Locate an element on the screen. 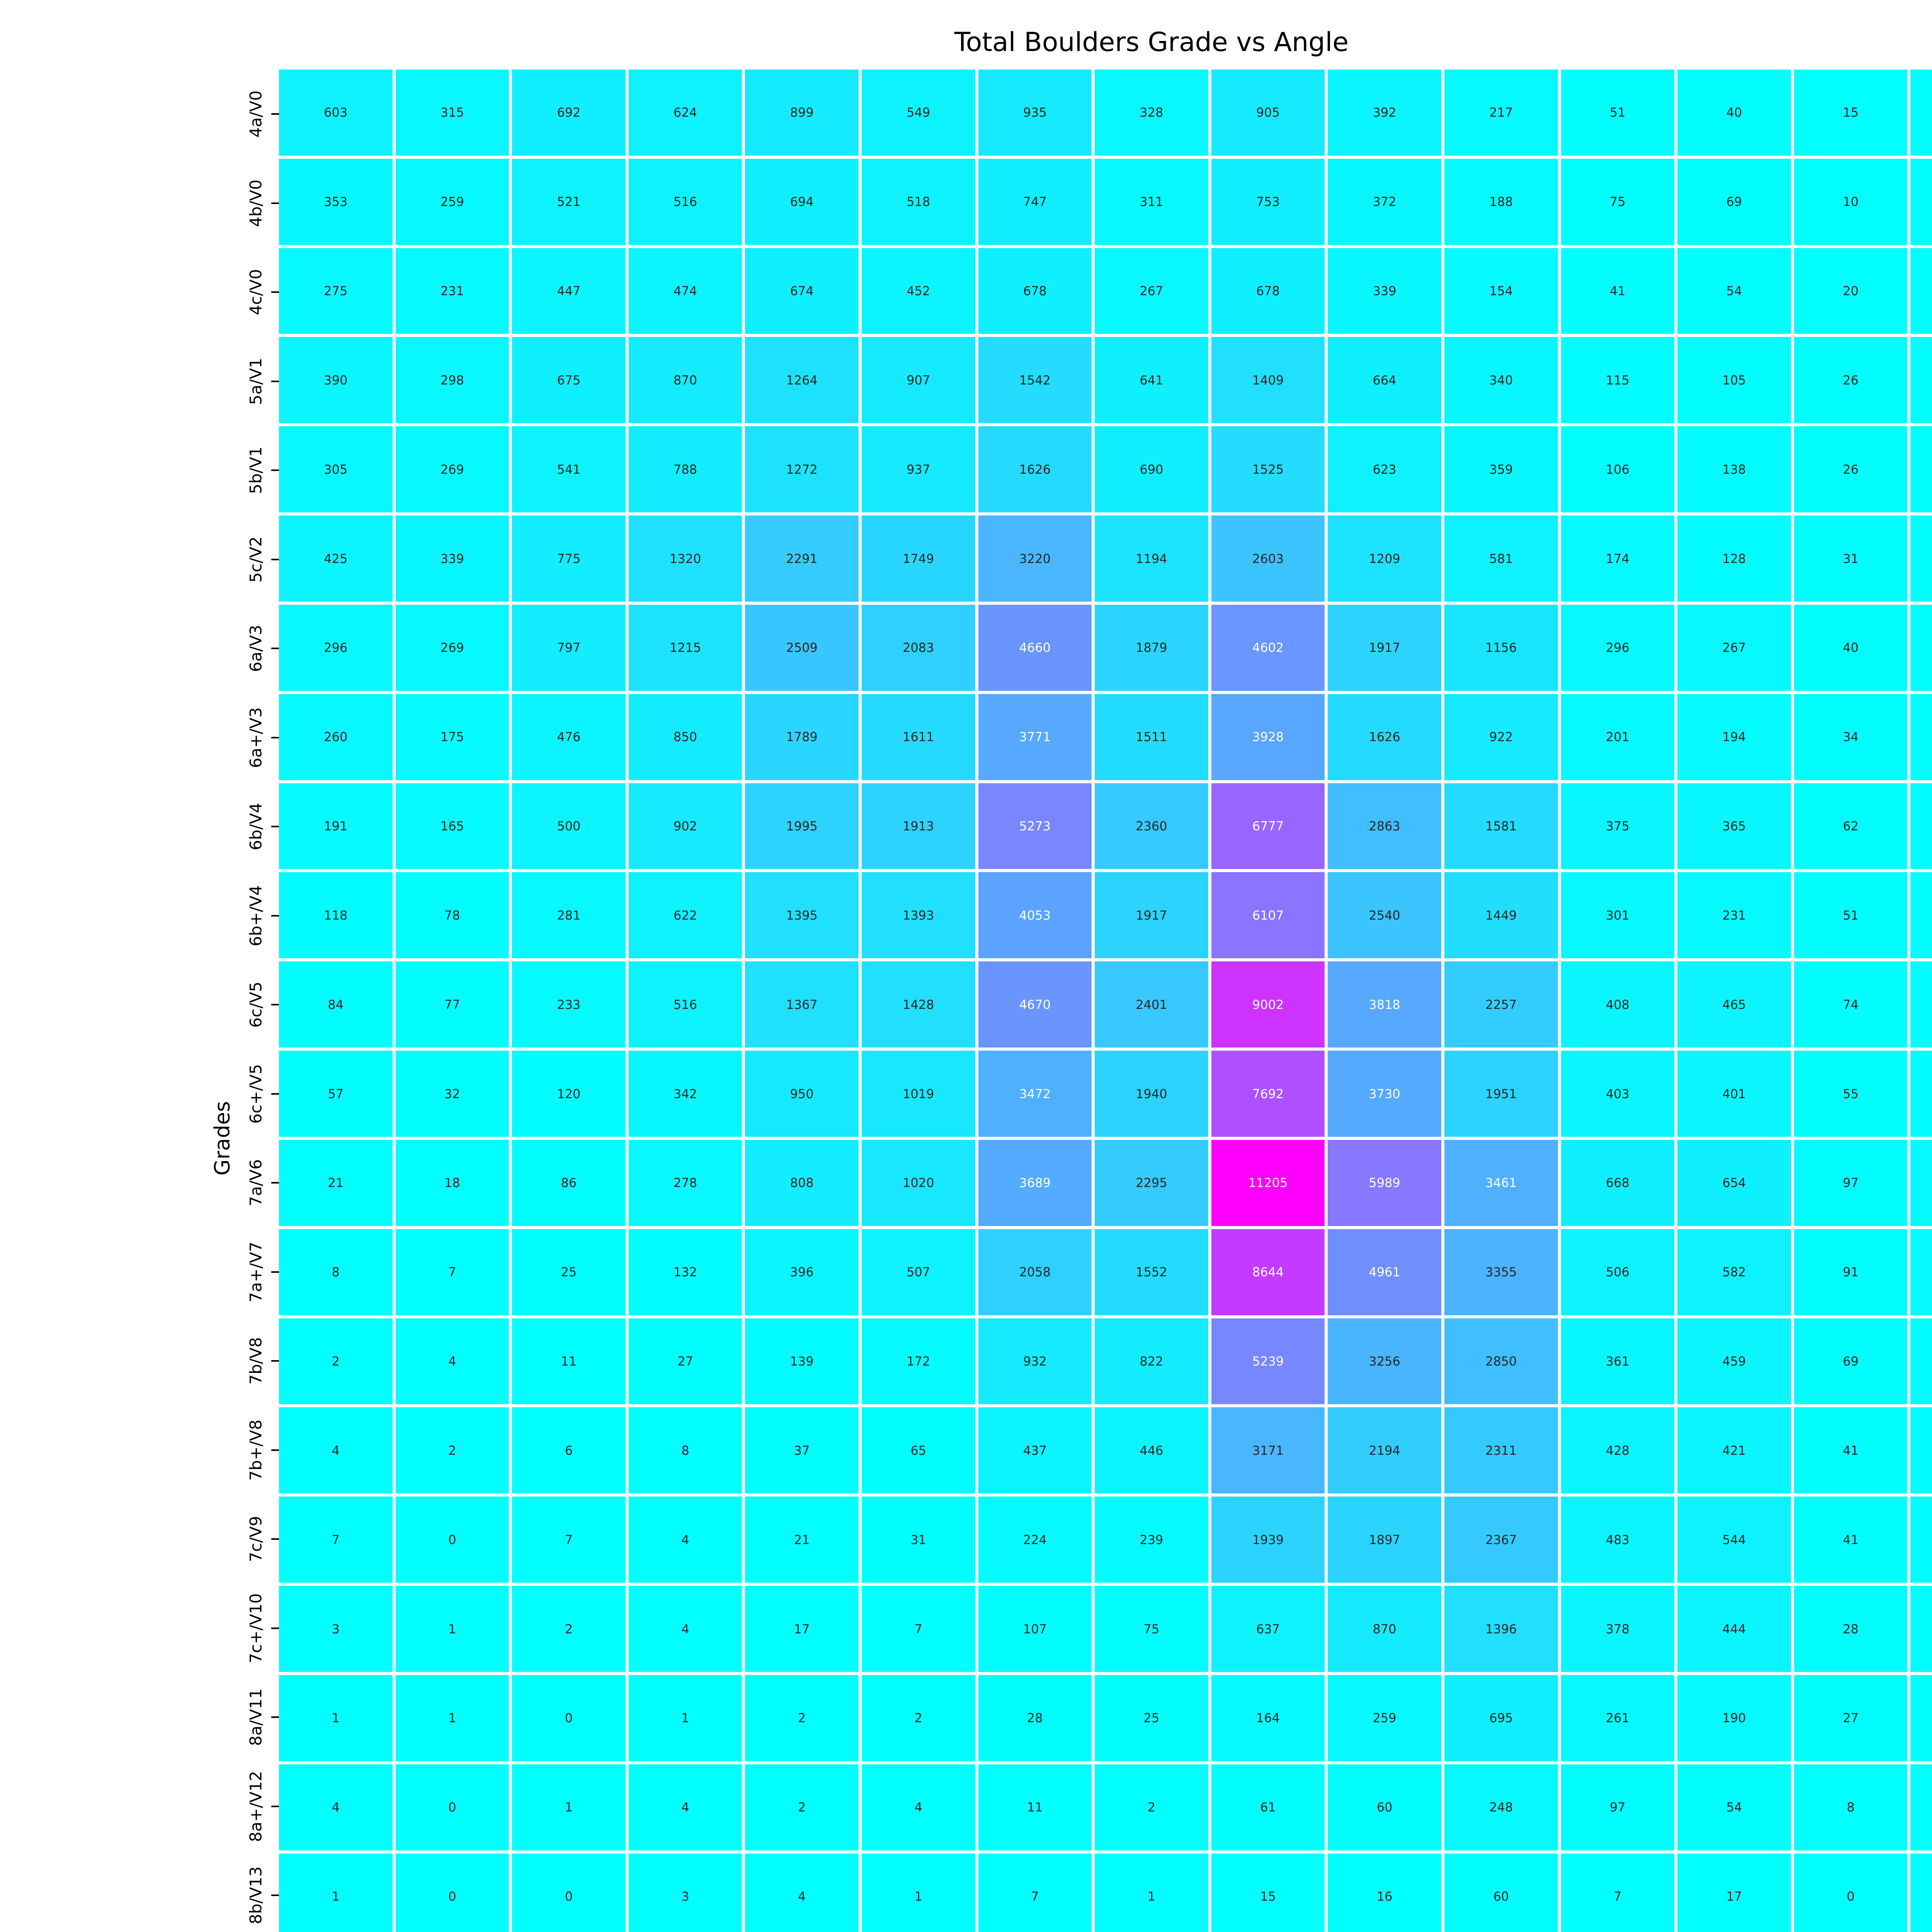  heatmap-cell: 1209 is located at coordinates (1384, 558).